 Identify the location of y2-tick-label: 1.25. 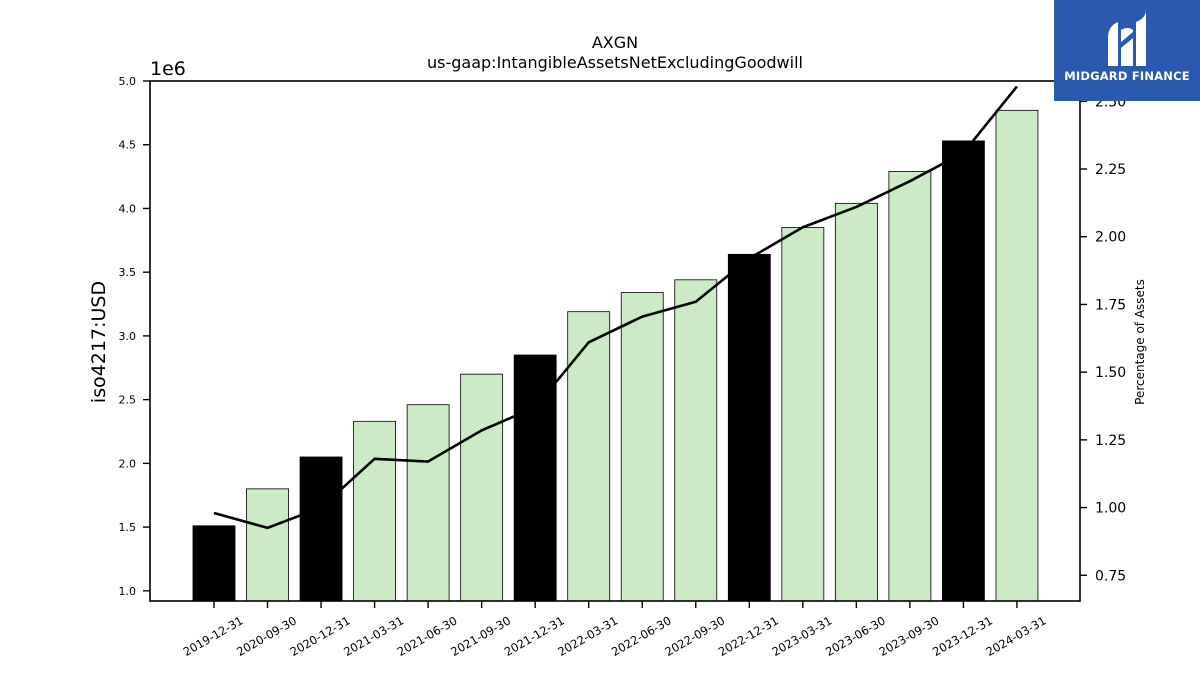
(1110, 441).